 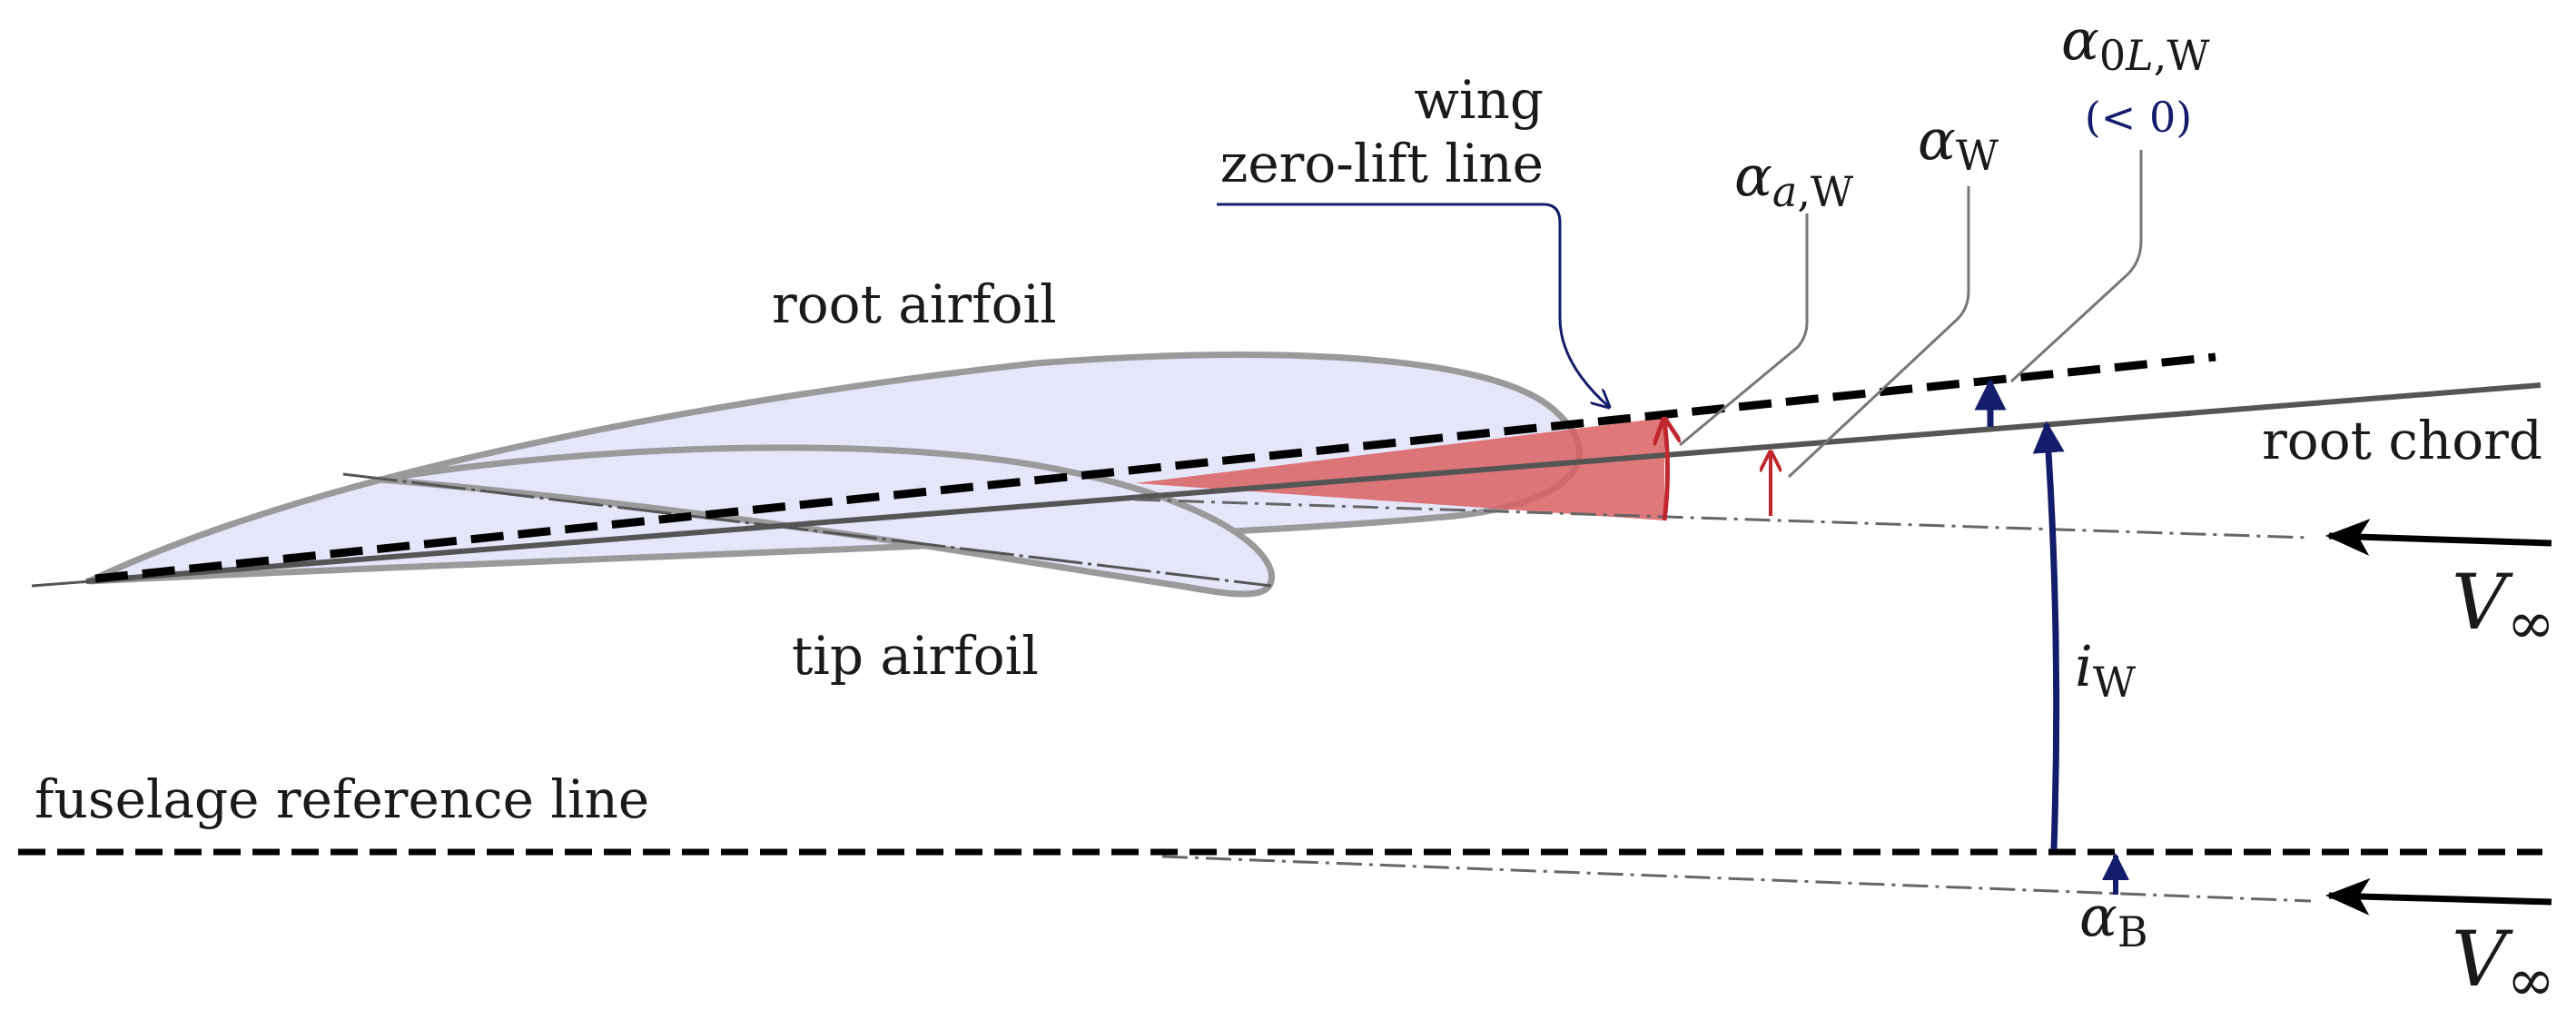 I want to click on root-airfoil-label: root airfoil, so click(x=914, y=304).